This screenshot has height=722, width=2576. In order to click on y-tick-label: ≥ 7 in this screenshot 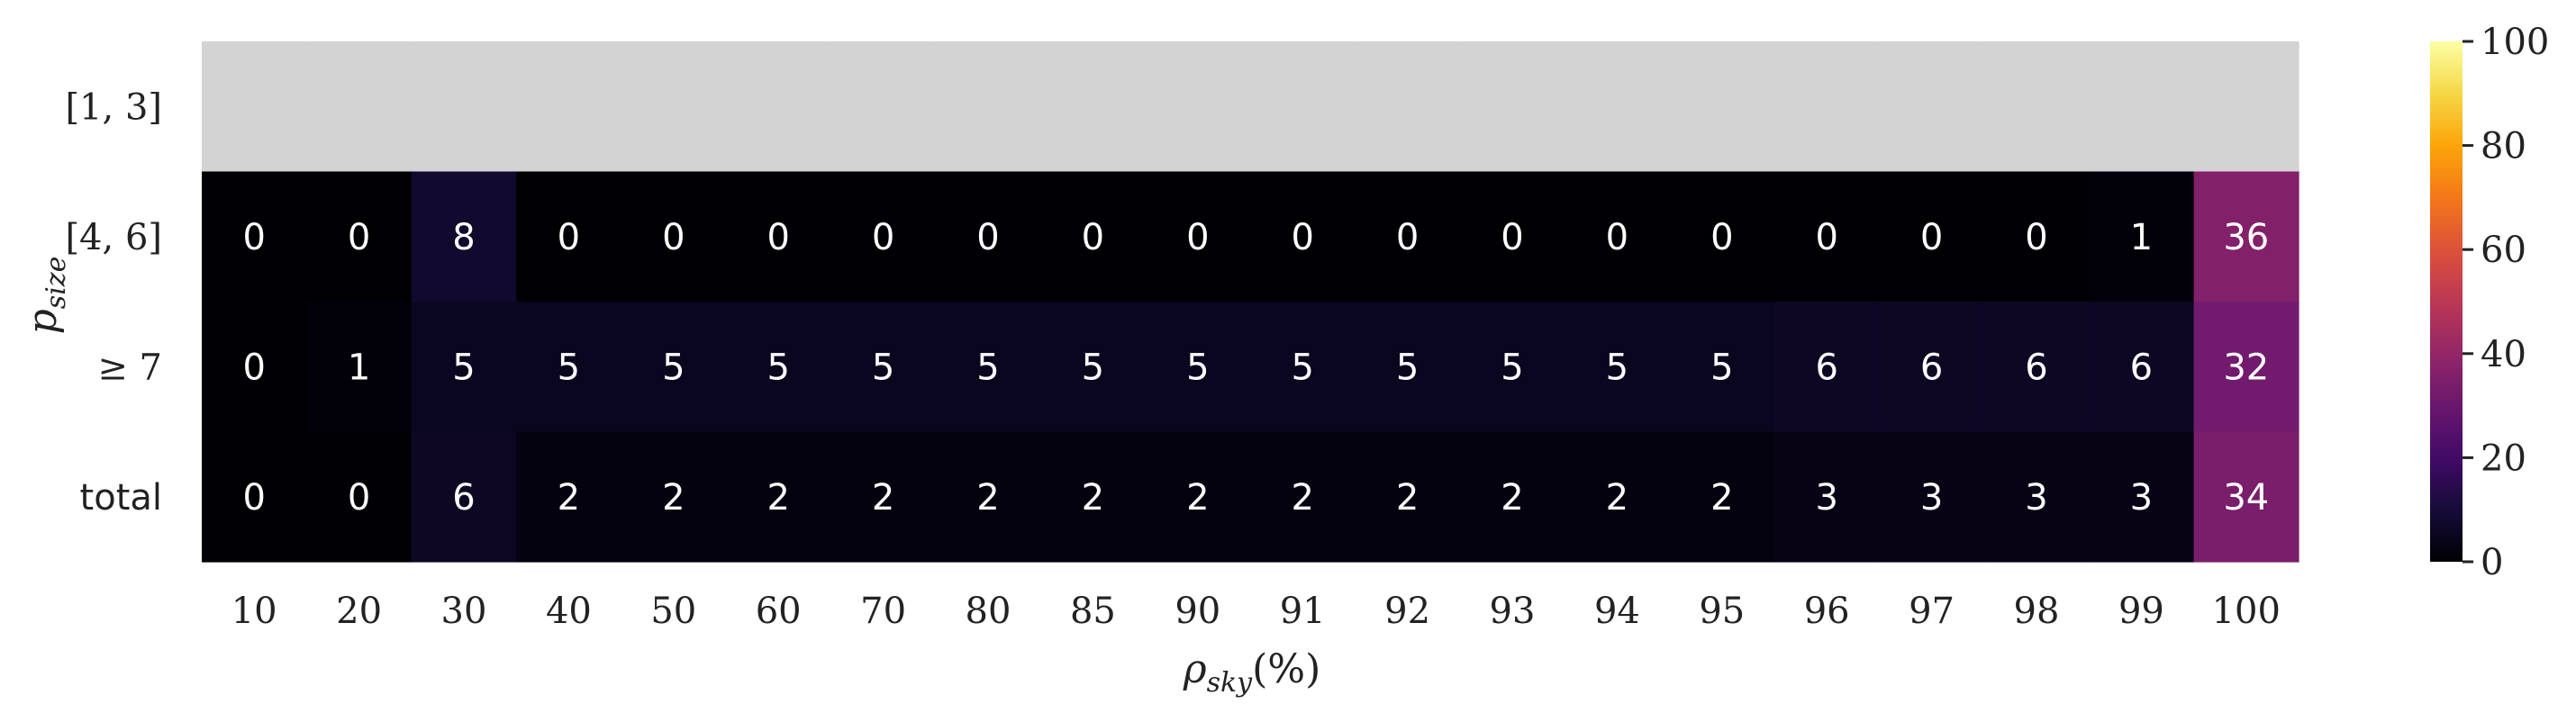, I will do `click(129, 368)`.